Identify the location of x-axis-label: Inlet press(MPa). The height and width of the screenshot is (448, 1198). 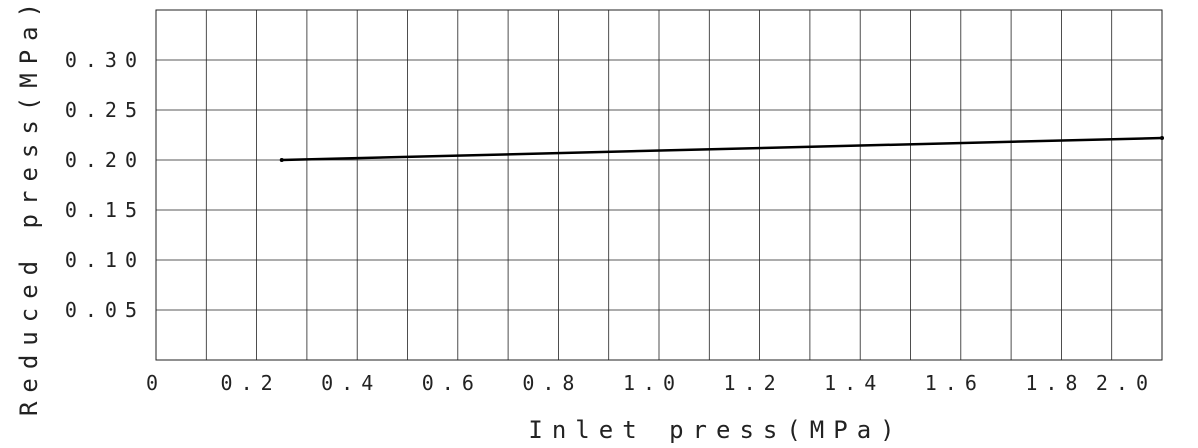
(715, 430).